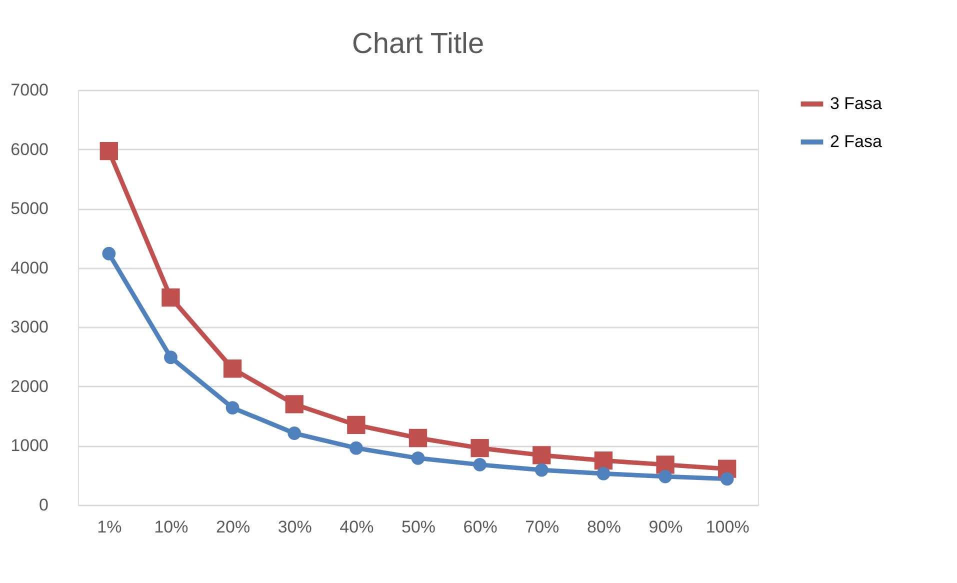  What do you see at coordinates (418, 44) in the screenshot?
I see `chart-title: Chart Title` at bounding box center [418, 44].